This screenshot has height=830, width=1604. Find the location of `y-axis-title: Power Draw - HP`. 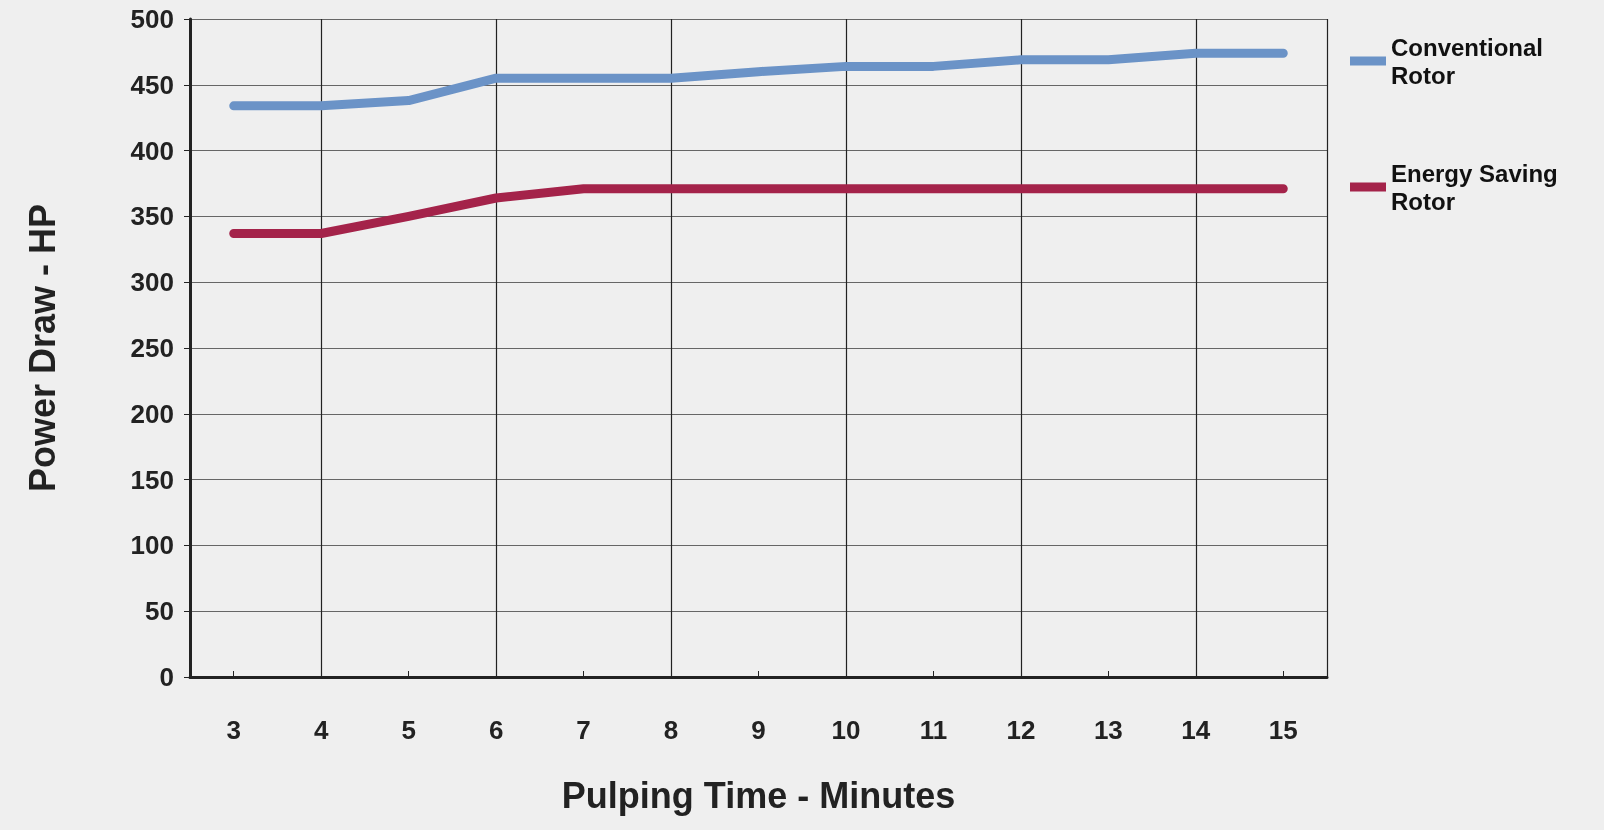

y-axis-title: Power Draw - HP is located at coordinates (42, 348).